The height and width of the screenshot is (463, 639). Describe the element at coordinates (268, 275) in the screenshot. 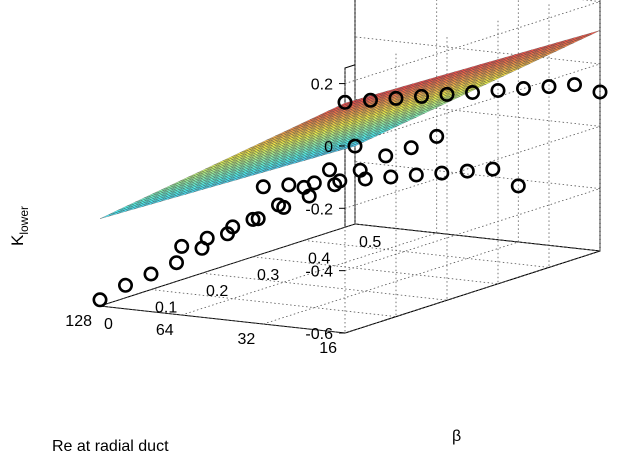

I see `x-tick-label: 0.3` at that location.